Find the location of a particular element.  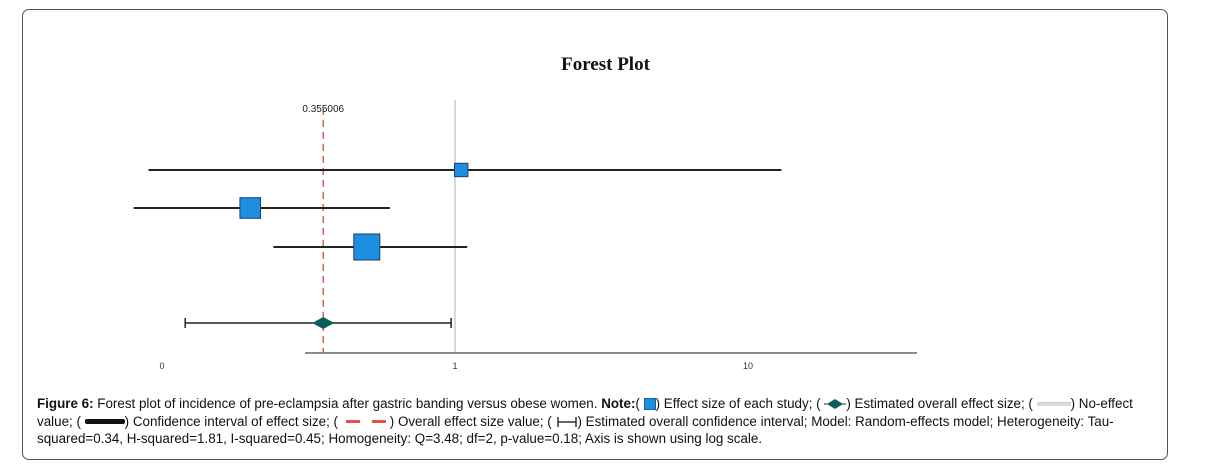

overall-diamond is located at coordinates (323, 323).